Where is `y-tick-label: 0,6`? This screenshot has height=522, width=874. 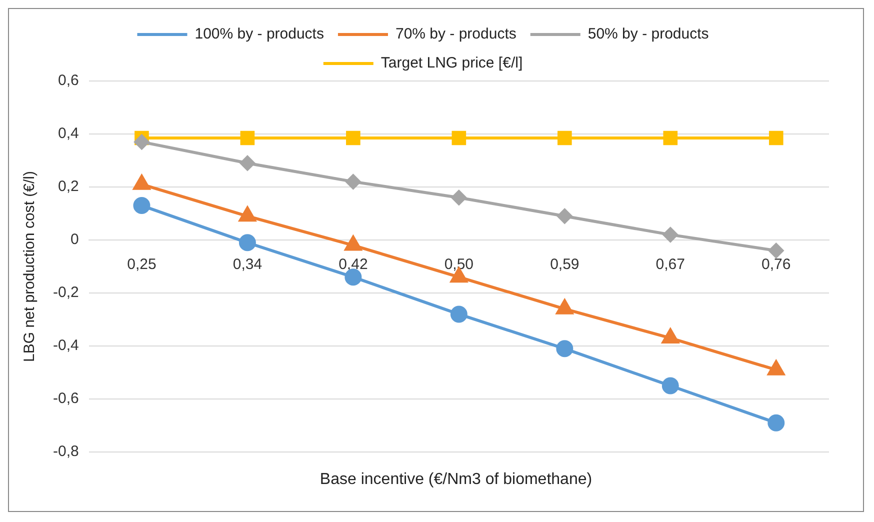
y-tick-label: 0,6 is located at coordinates (68, 81).